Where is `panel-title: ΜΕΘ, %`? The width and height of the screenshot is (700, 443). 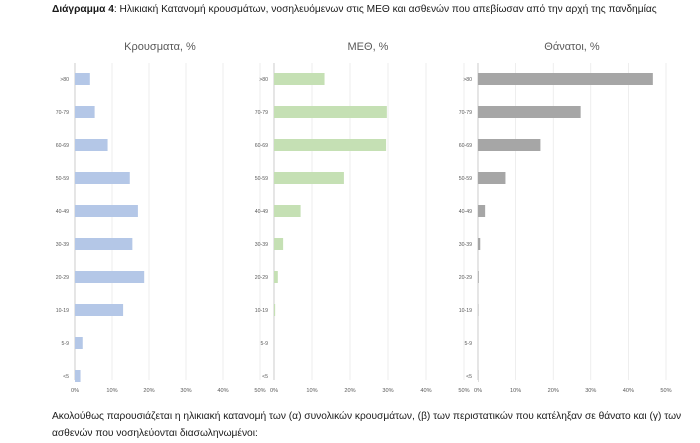 panel-title: ΜΕΘ, % is located at coordinates (368, 47).